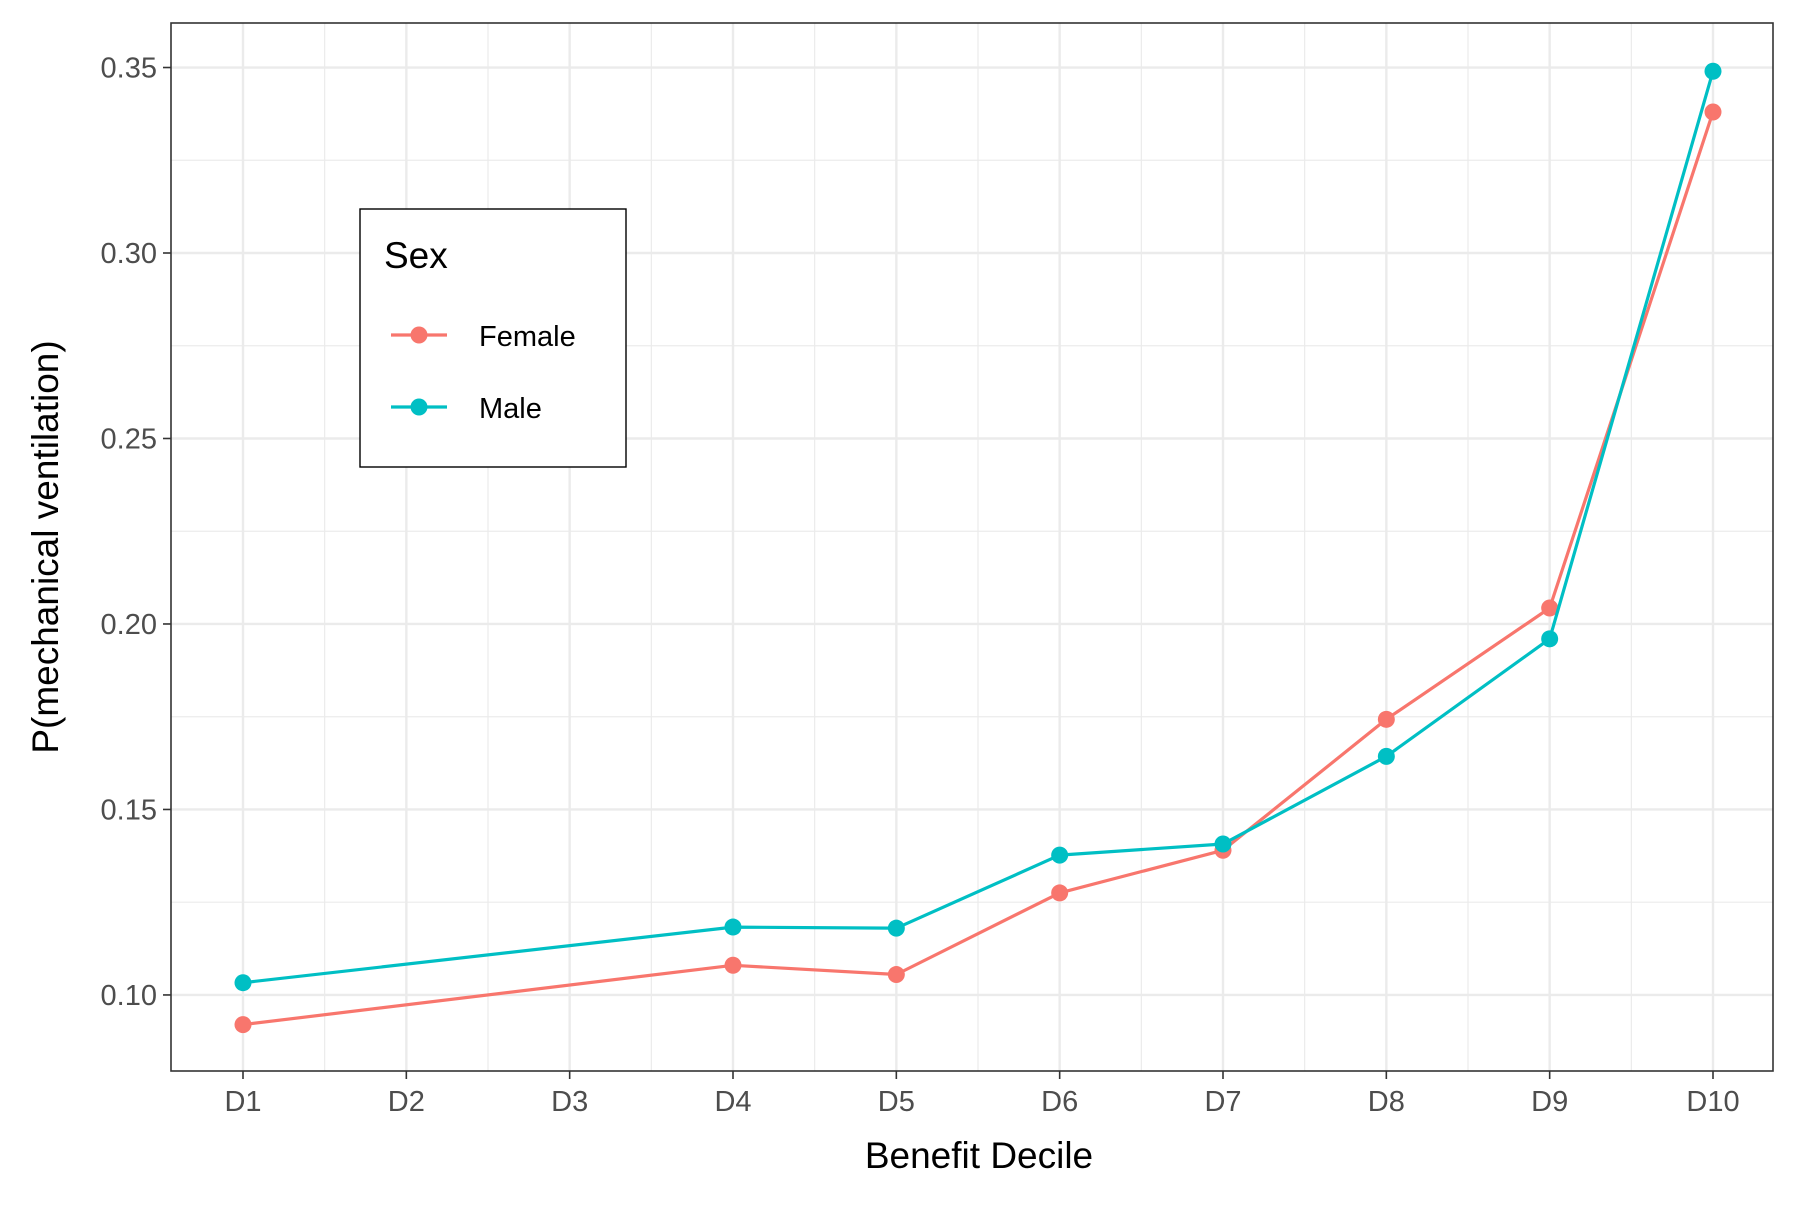  I want to click on y-tick-label: 0.35, so click(129, 69).